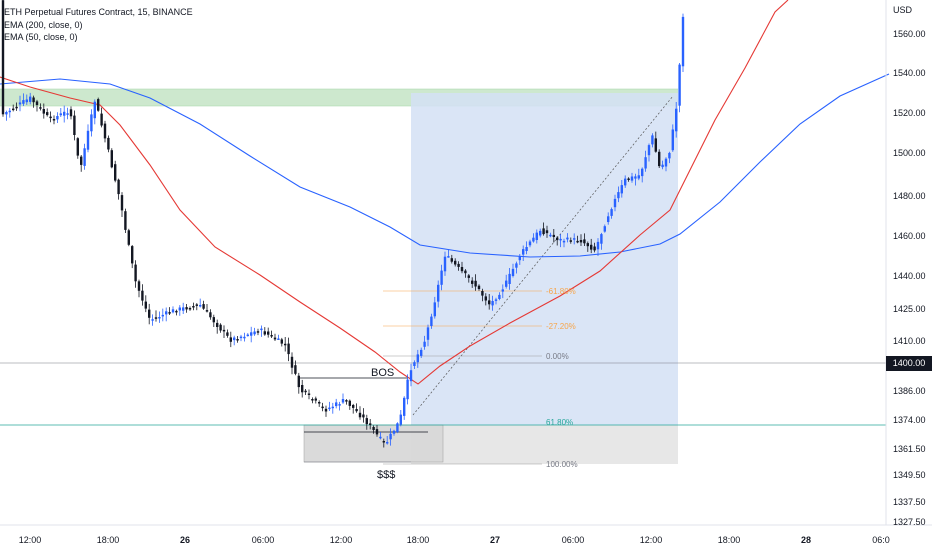 The width and height of the screenshot is (932, 550). I want to click on time-tick-label: 06:0, so click(881, 540).